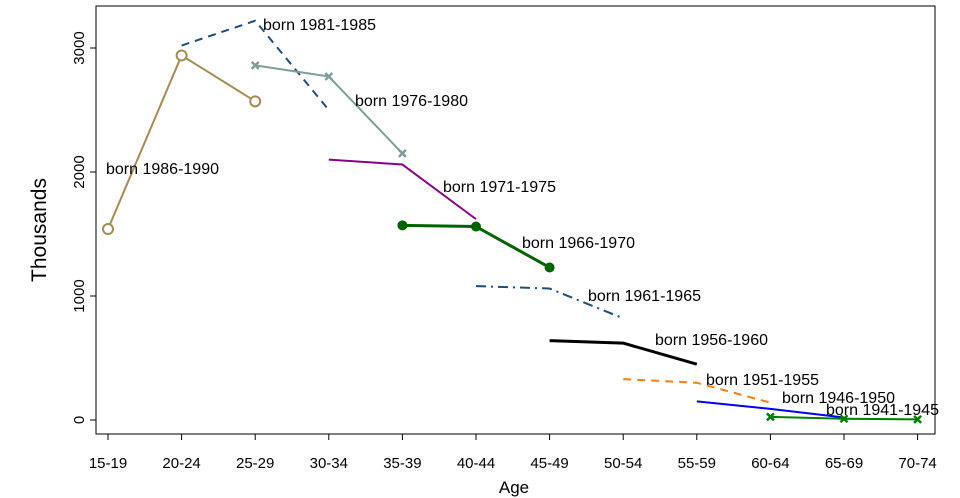  Describe the element at coordinates (762, 380) in the screenshot. I see `series-label-born-1951-1955: born 1951-1955` at that location.